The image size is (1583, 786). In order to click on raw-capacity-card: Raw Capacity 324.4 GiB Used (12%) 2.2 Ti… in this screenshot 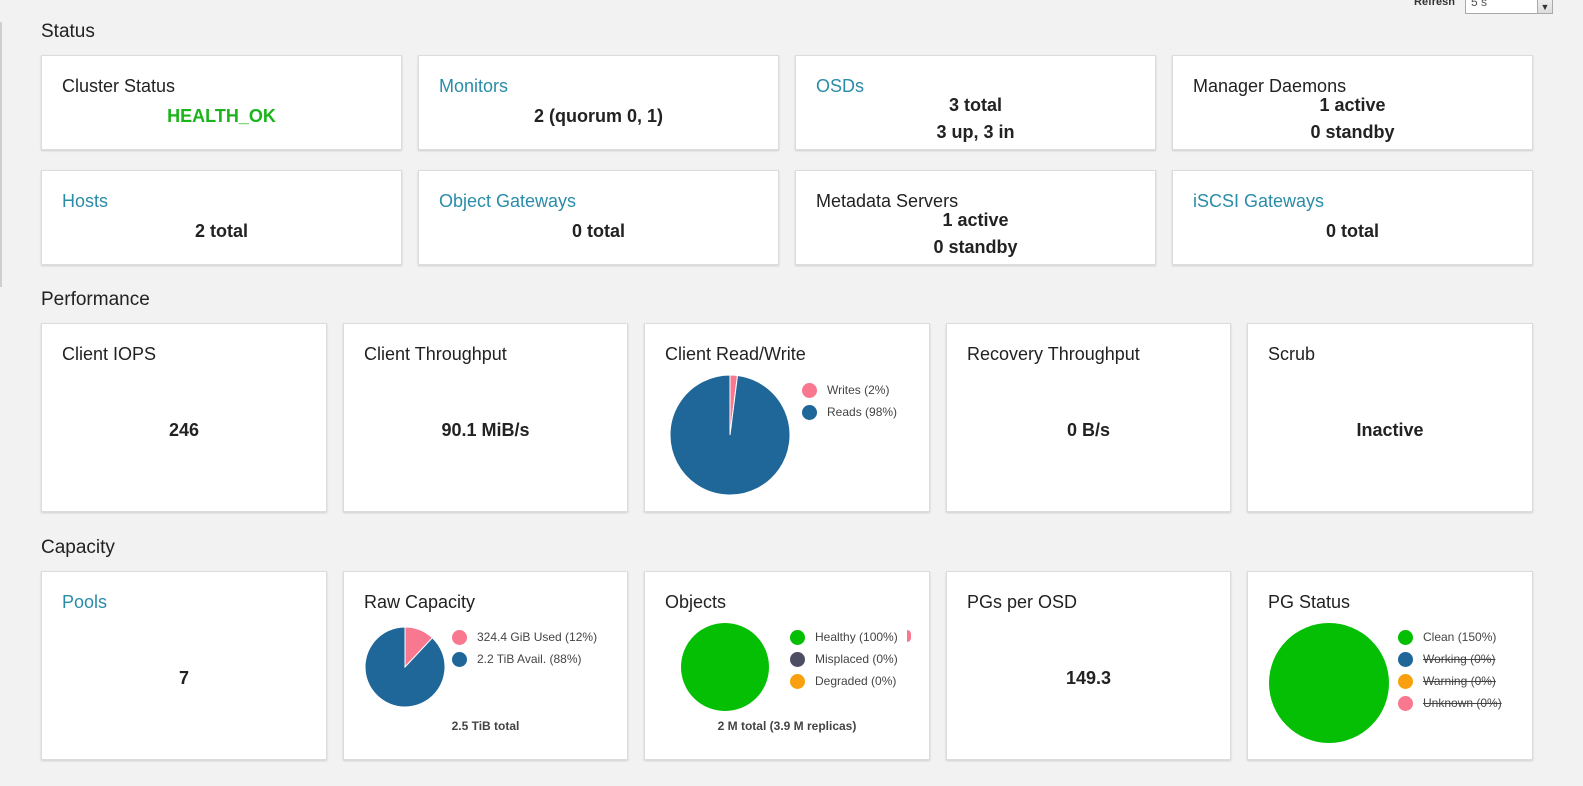, I will do `click(485, 665)`.